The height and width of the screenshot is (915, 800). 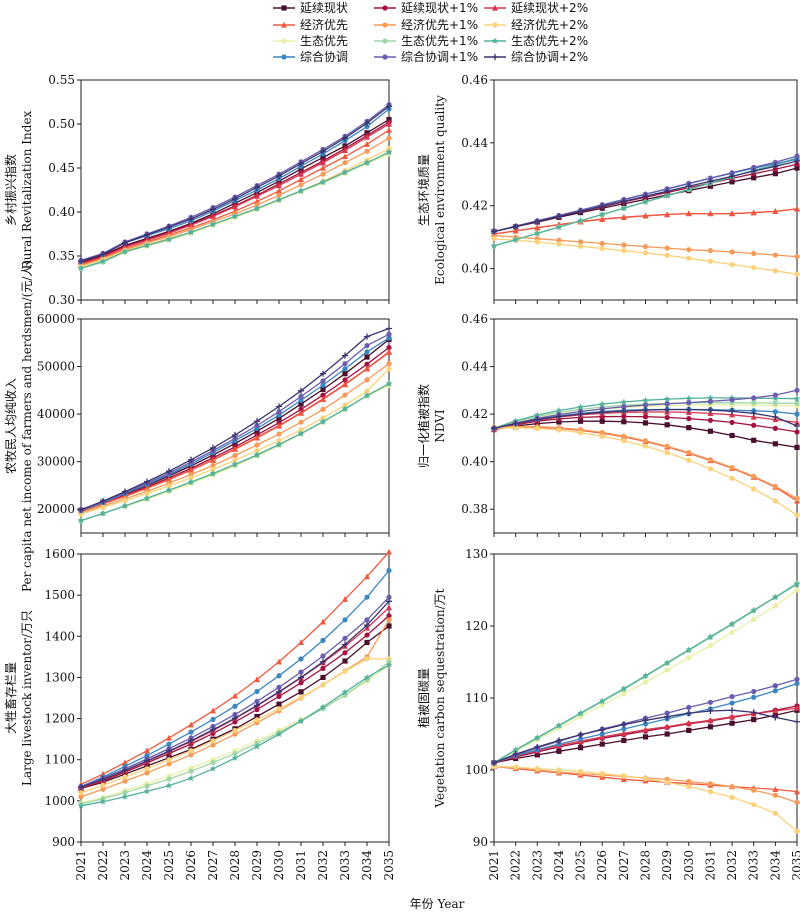 What do you see at coordinates (423, 426) in the screenshot?
I see `y-axis-label-cn: 归一化植被指数` at bounding box center [423, 426].